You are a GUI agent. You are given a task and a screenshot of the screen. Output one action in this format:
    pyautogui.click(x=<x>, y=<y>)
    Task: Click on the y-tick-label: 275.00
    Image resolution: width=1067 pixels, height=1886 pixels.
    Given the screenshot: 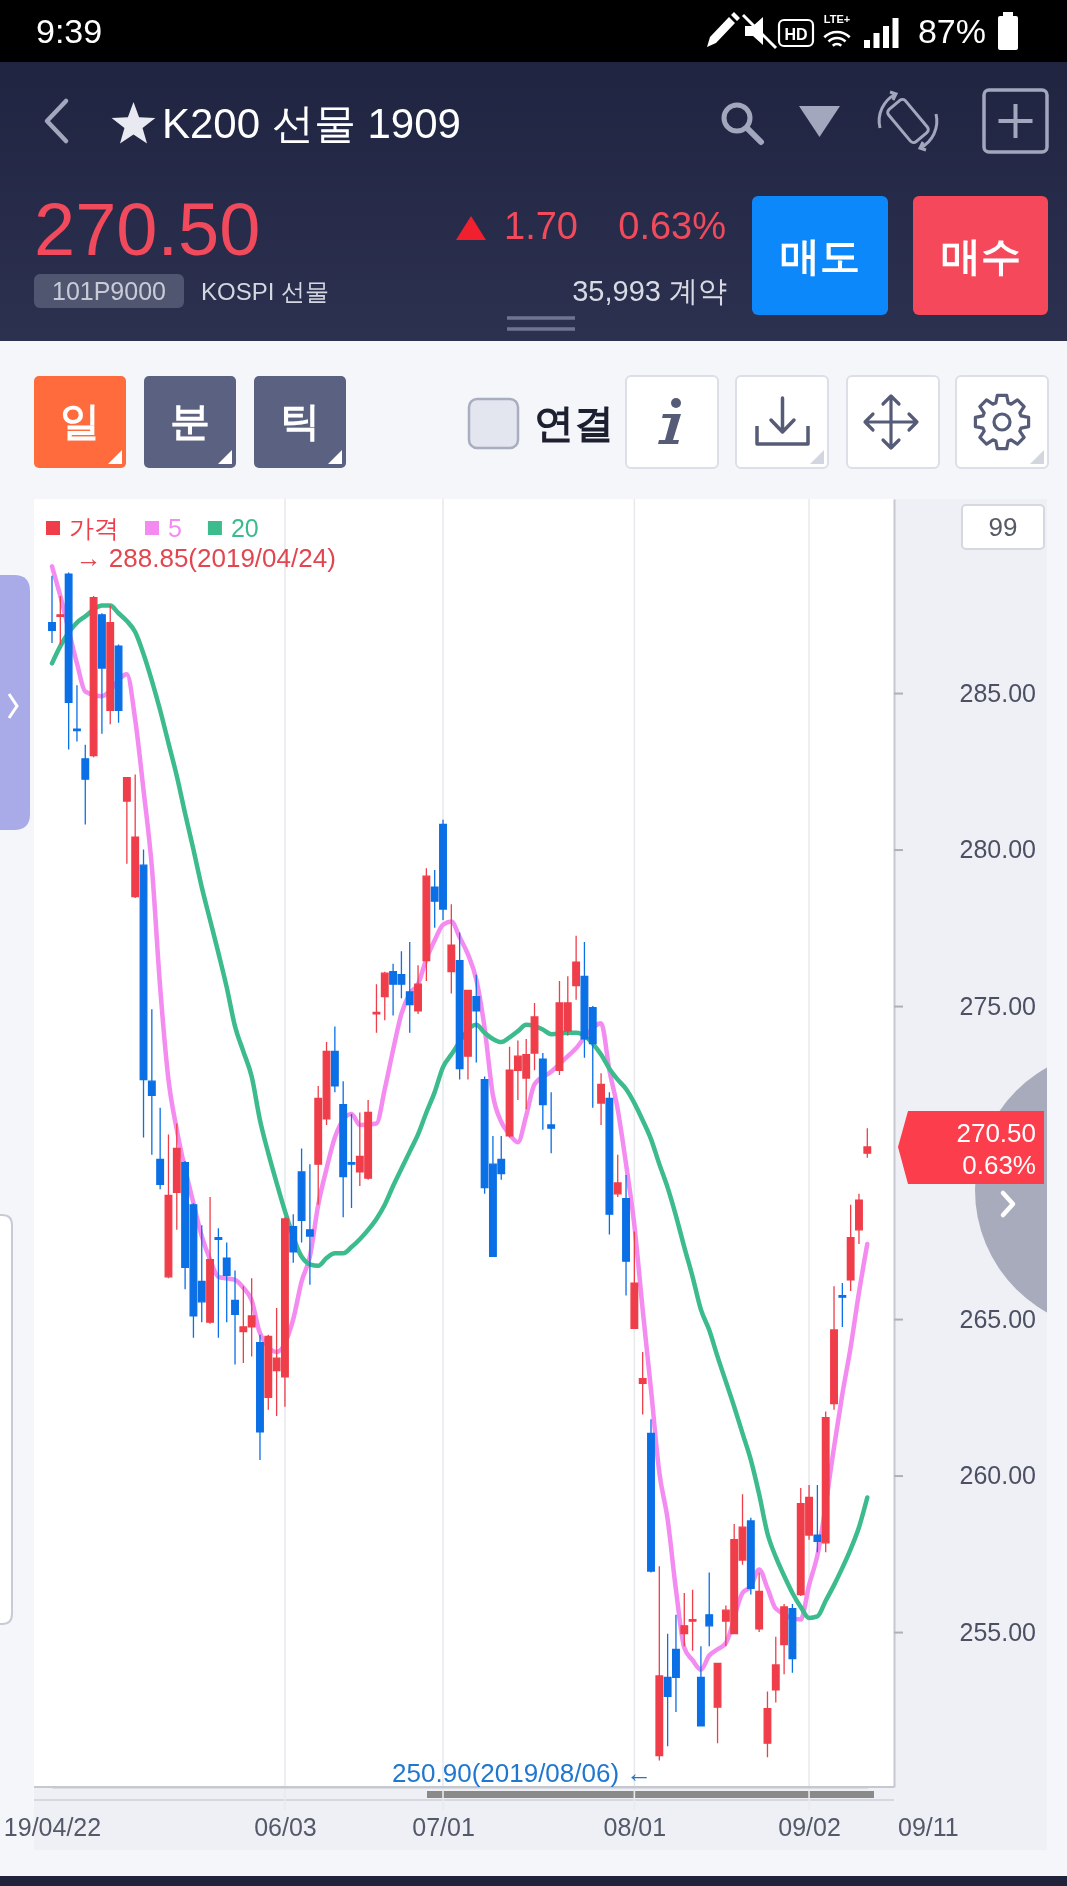 What is the action you would take?
    pyautogui.click(x=997, y=1005)
    